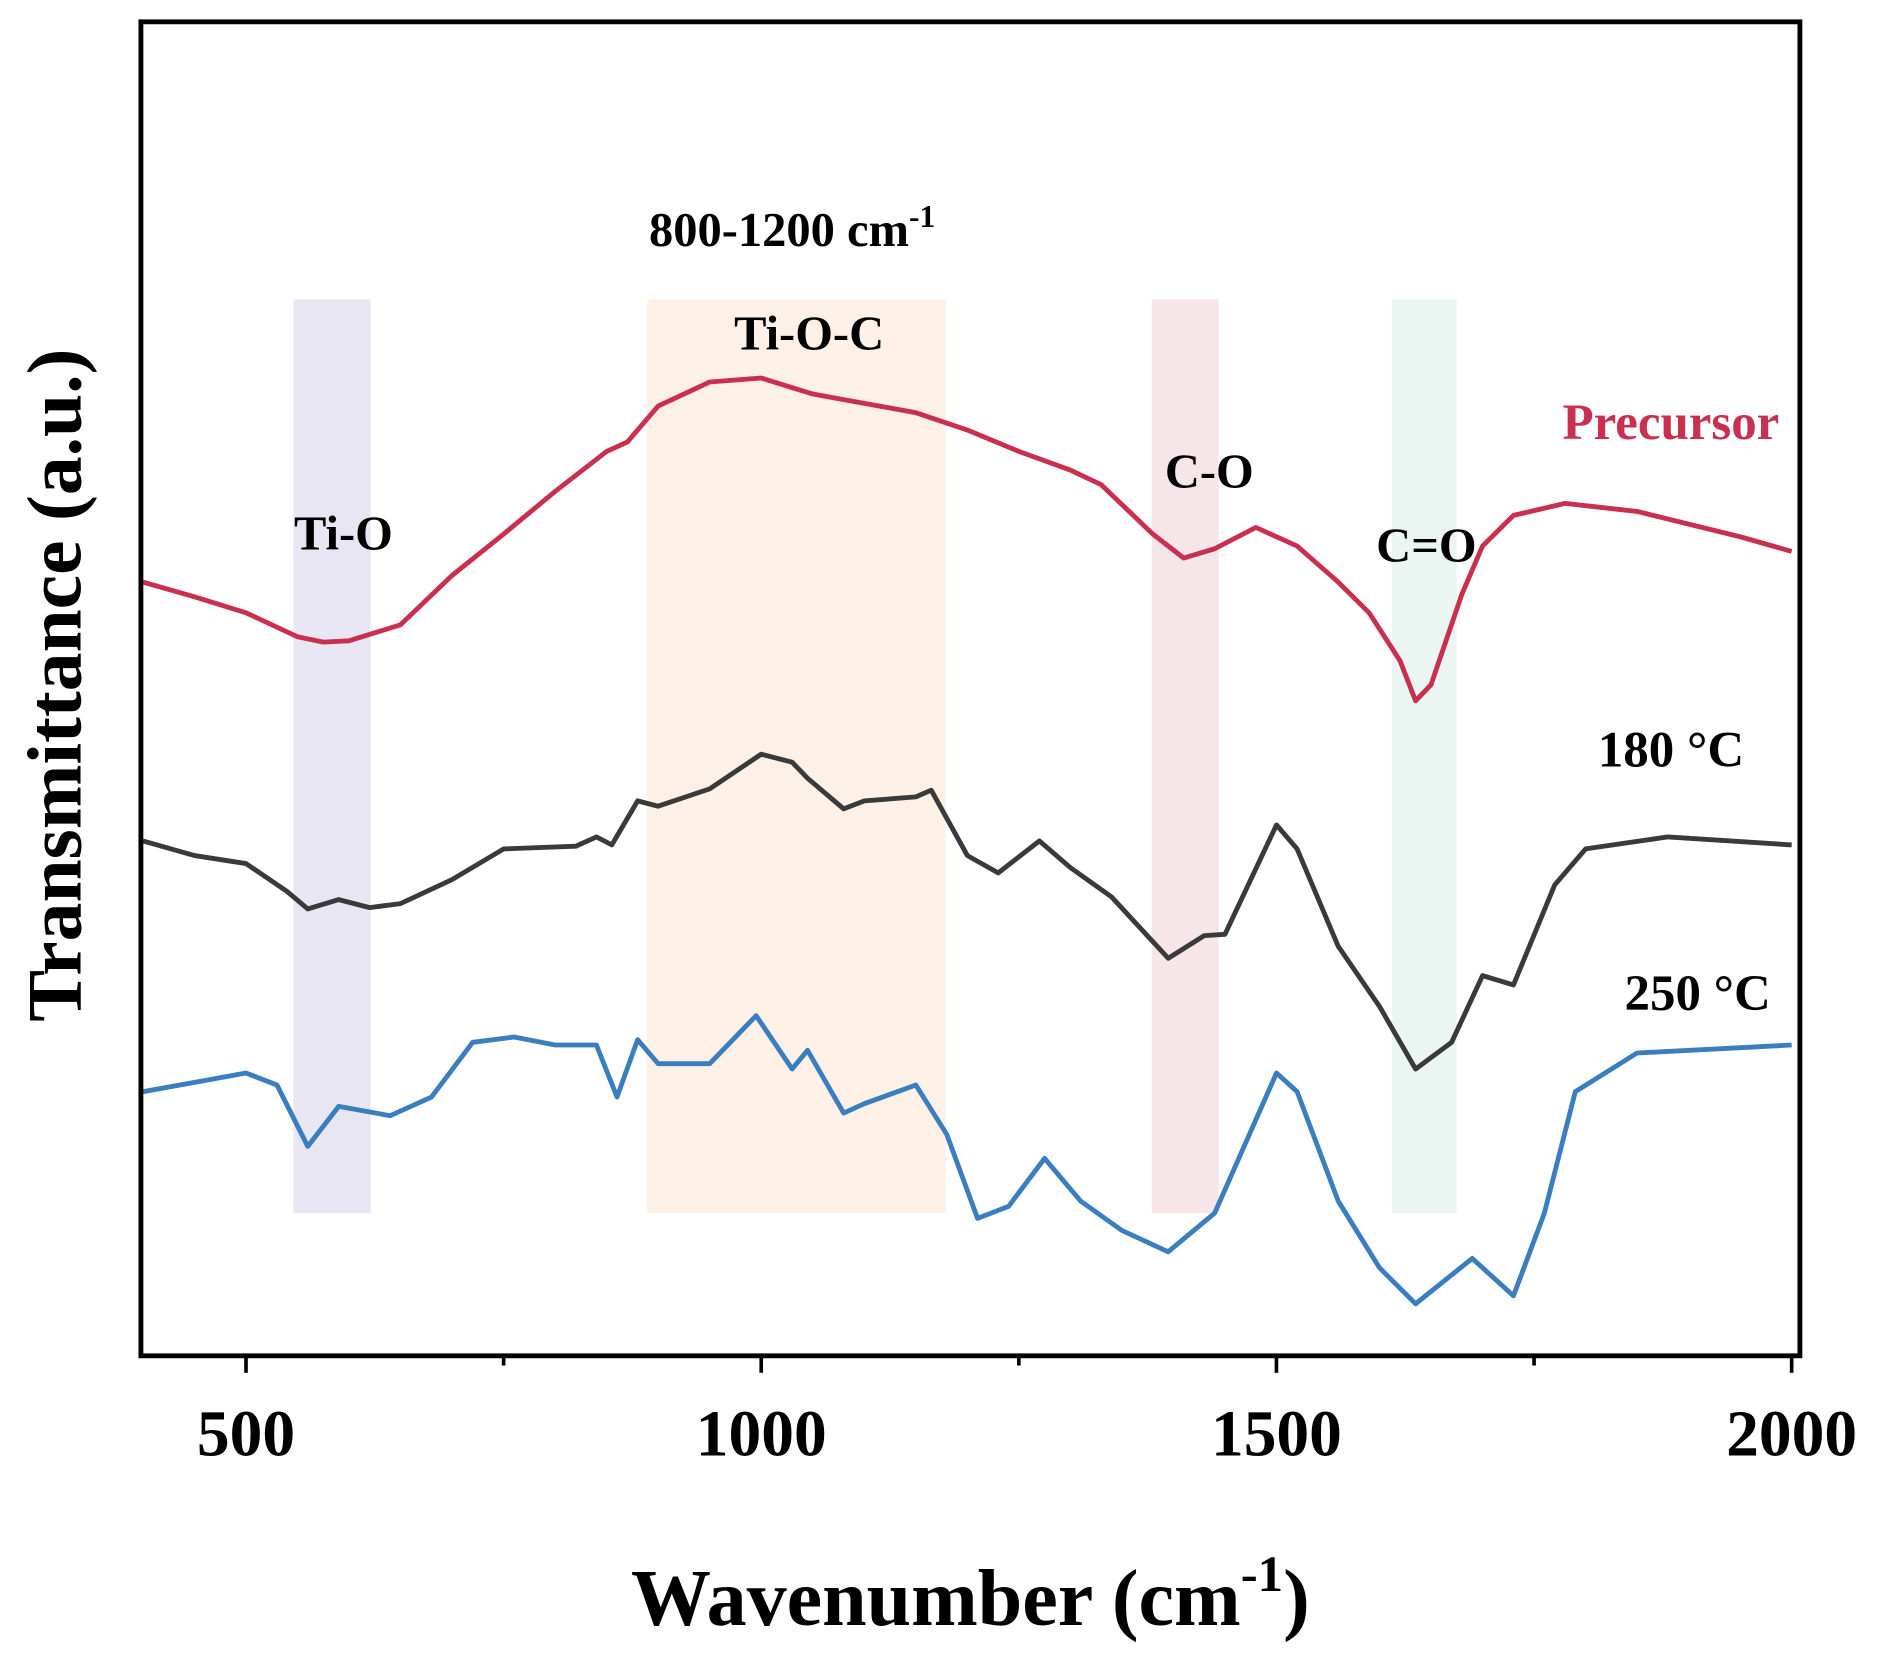 This screenshot has height=1659, width=1902. I want to click on x-axis-label: Wavenumber (cm-1), so click(970, 1595).